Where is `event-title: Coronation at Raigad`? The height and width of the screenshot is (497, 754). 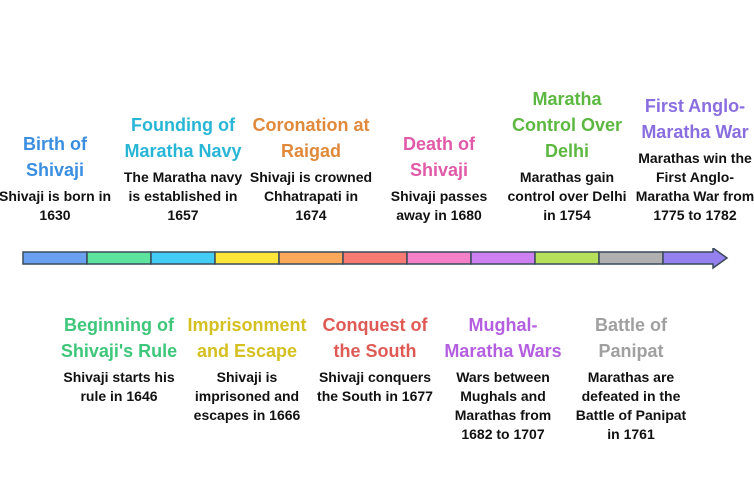
event-title: Coronation at Raigad is located at coordinates (311, 138).